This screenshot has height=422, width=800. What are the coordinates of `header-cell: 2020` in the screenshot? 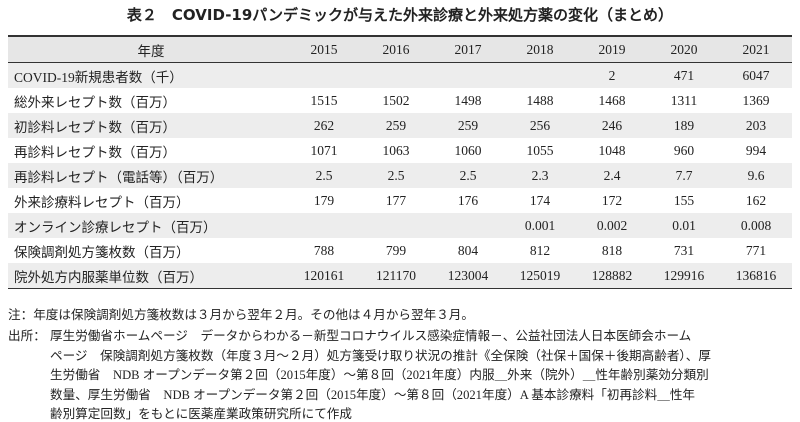 It's located at (684, 49).